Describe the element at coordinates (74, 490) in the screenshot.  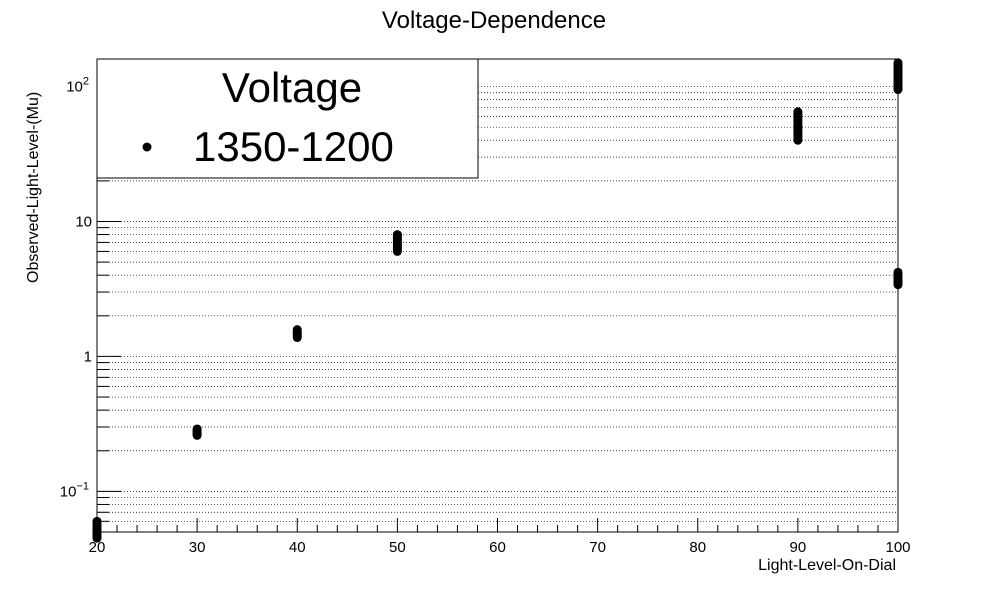
I see `y-tick-label: 10⁻¹` at that location.